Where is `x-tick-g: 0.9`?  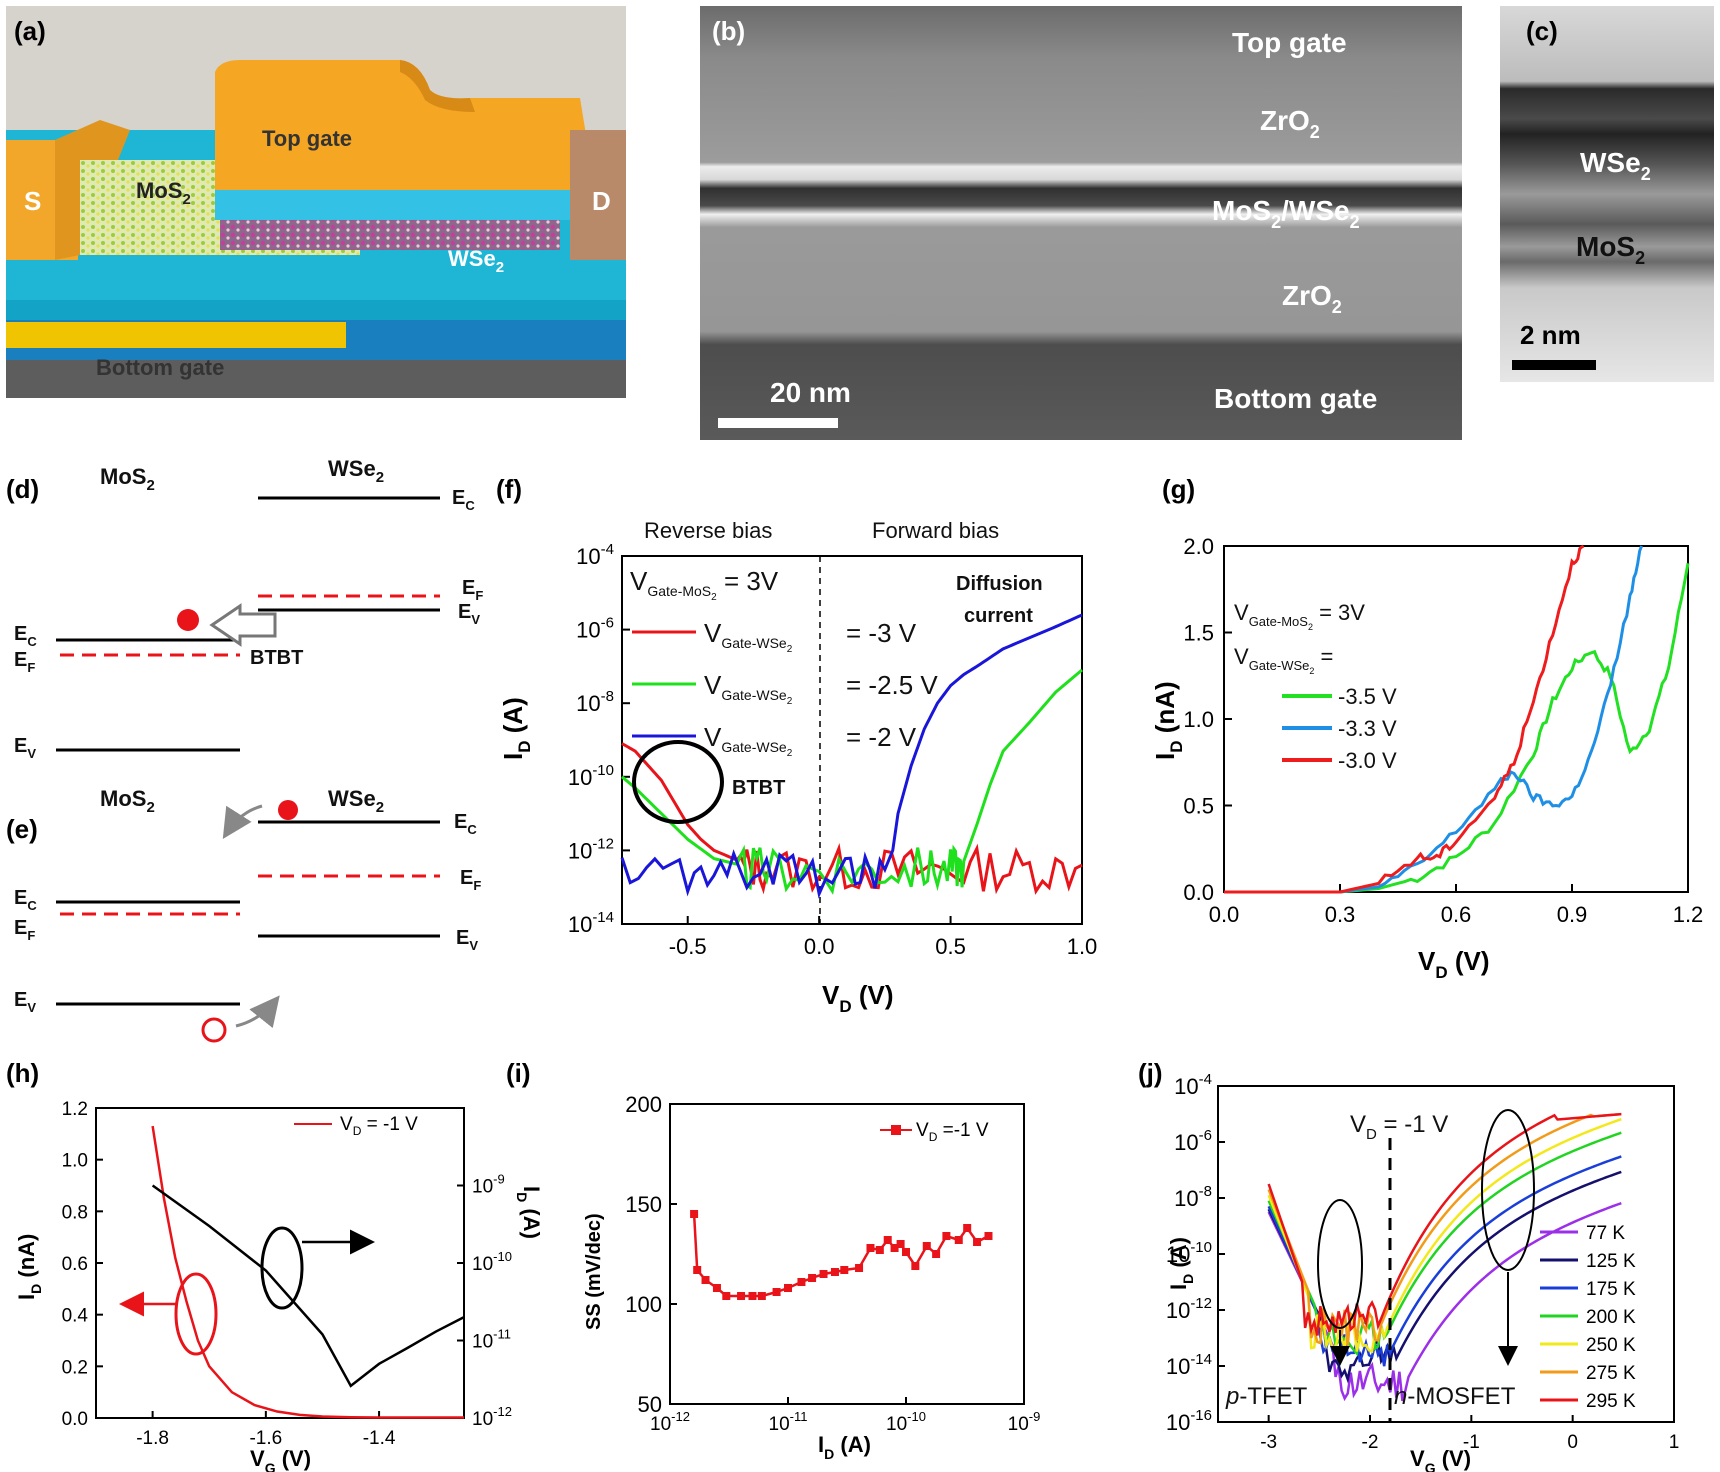 x-tick-g: 0.9 is located at coordinates (1572, 914).